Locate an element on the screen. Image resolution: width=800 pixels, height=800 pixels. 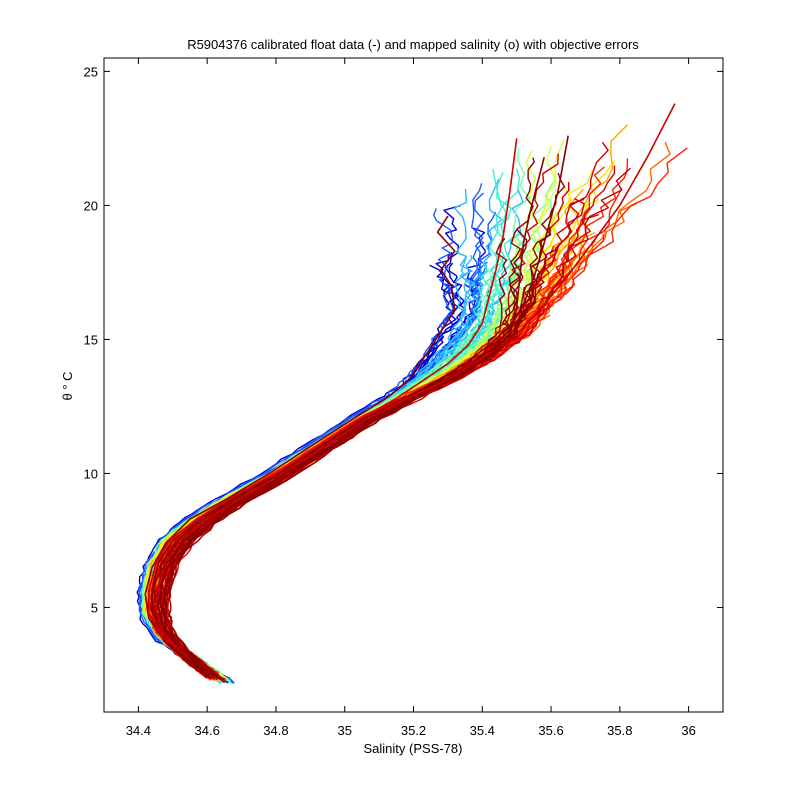
x-tick-label: 35.2 is located at coordinates (413, 730).